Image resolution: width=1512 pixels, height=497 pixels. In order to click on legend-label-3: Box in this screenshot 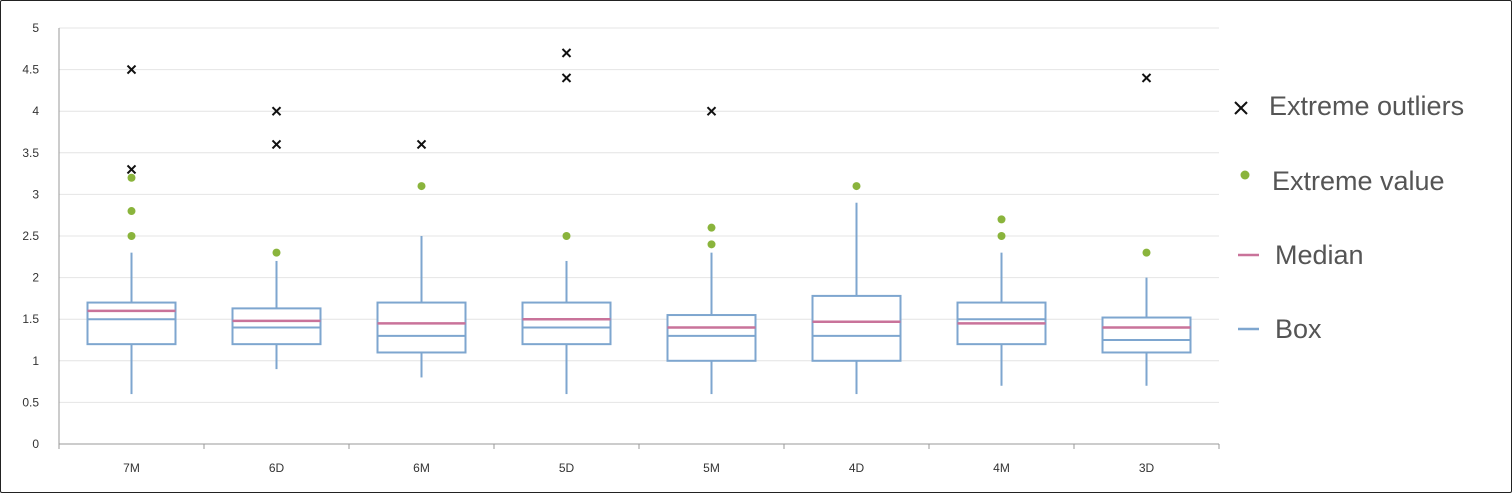, I will do `click(1298, 329)`.